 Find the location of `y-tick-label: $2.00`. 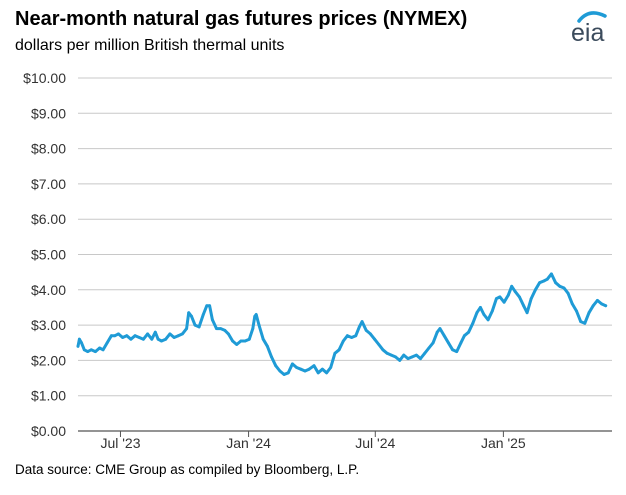

y-tick-label: $2.00 is located at coordinates (48, 360).